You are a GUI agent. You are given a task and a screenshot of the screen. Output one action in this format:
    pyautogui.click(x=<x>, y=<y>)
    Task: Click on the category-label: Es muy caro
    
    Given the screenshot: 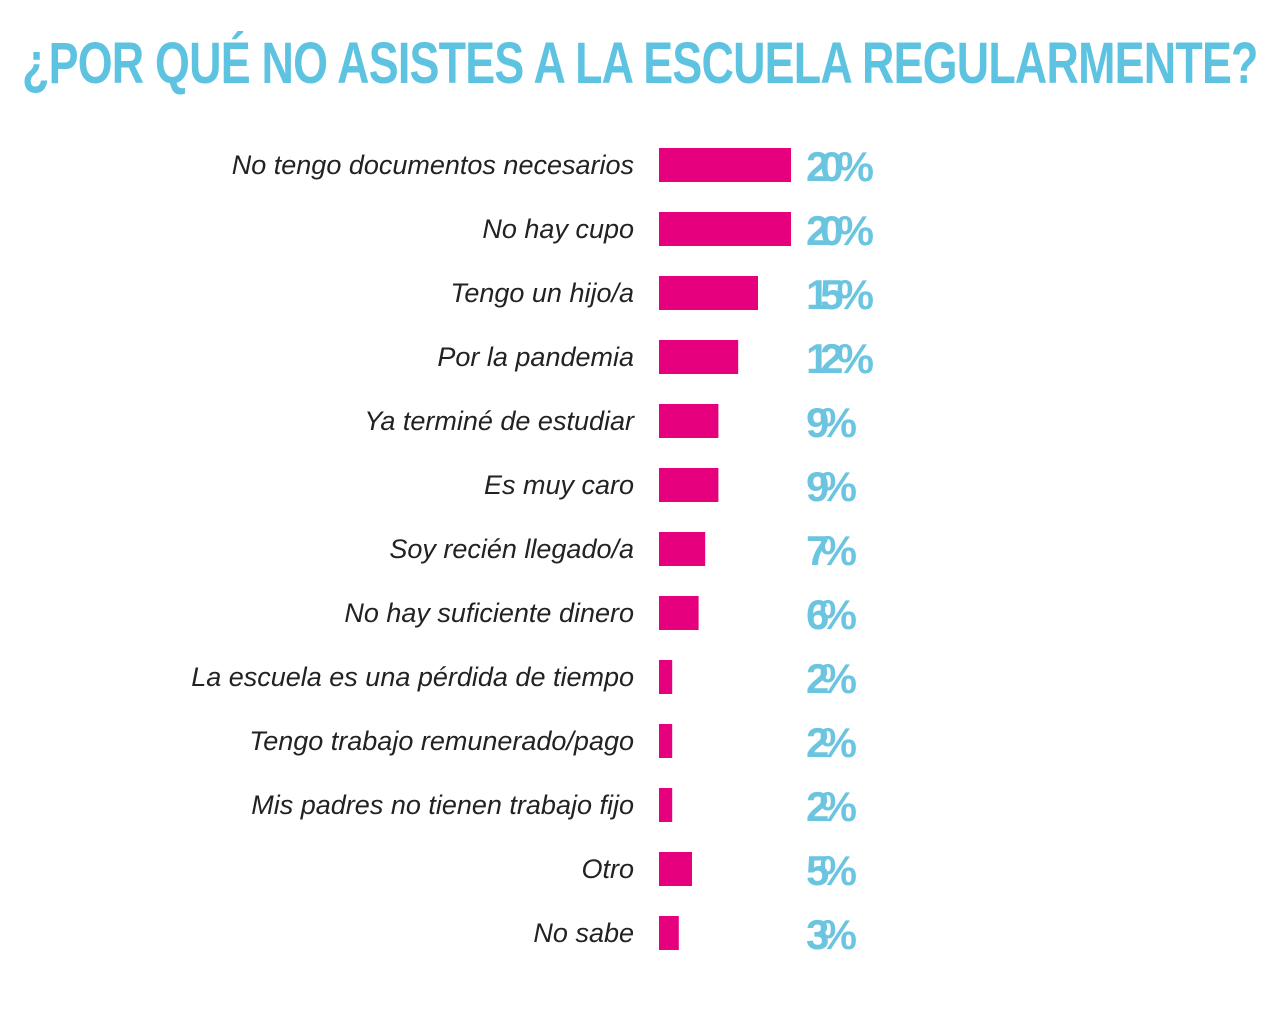 What is the action you would take?
    pyautogui.click(x=559, y=485)
    